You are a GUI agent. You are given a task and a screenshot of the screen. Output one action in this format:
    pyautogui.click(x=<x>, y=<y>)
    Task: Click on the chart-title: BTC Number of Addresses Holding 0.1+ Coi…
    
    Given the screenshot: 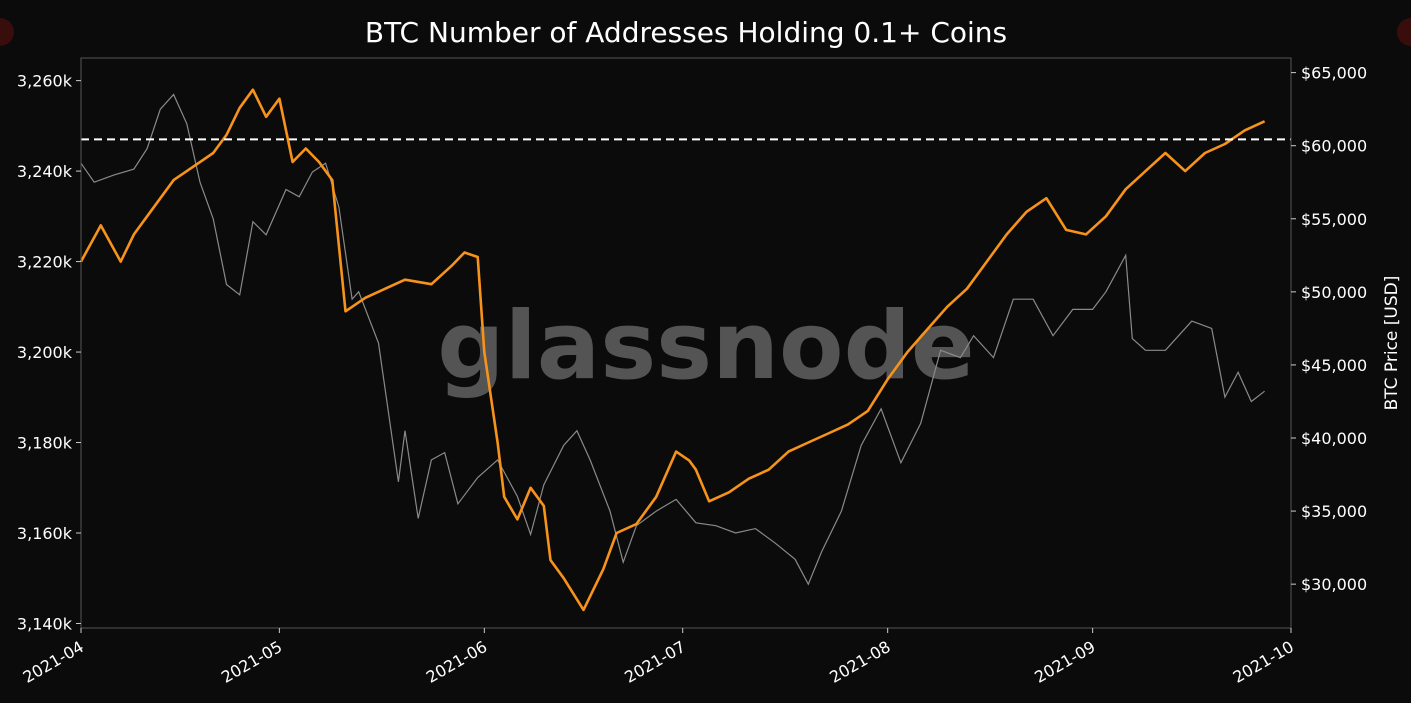 What is the action you would take?
    pyautogui.click(x=686, y=32)
    